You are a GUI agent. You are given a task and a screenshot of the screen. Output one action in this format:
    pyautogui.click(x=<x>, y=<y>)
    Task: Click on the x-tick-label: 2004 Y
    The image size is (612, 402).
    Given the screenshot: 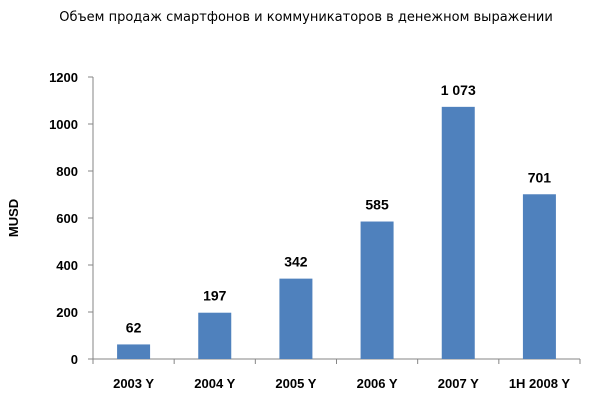 What is the action you would take?
    pyautogui.click(x=214, y=383)
    